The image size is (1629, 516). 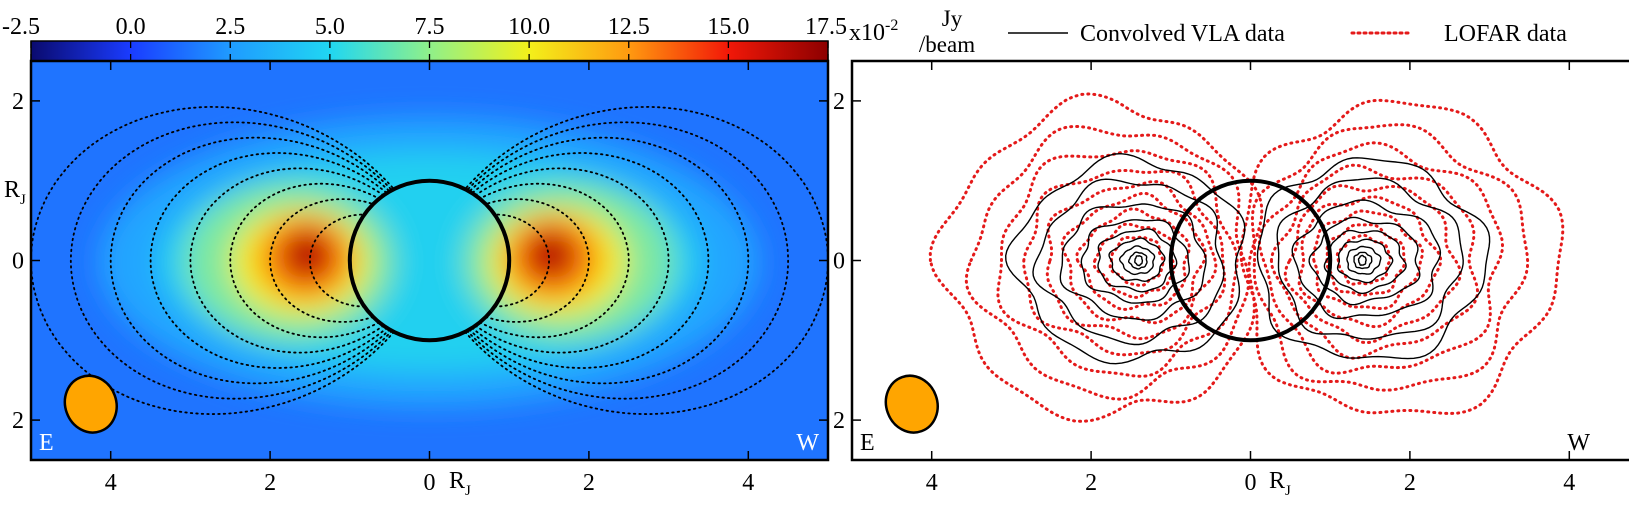 I want to click on colorbar-tick-label: 10.0, so click(x=529, y=27).